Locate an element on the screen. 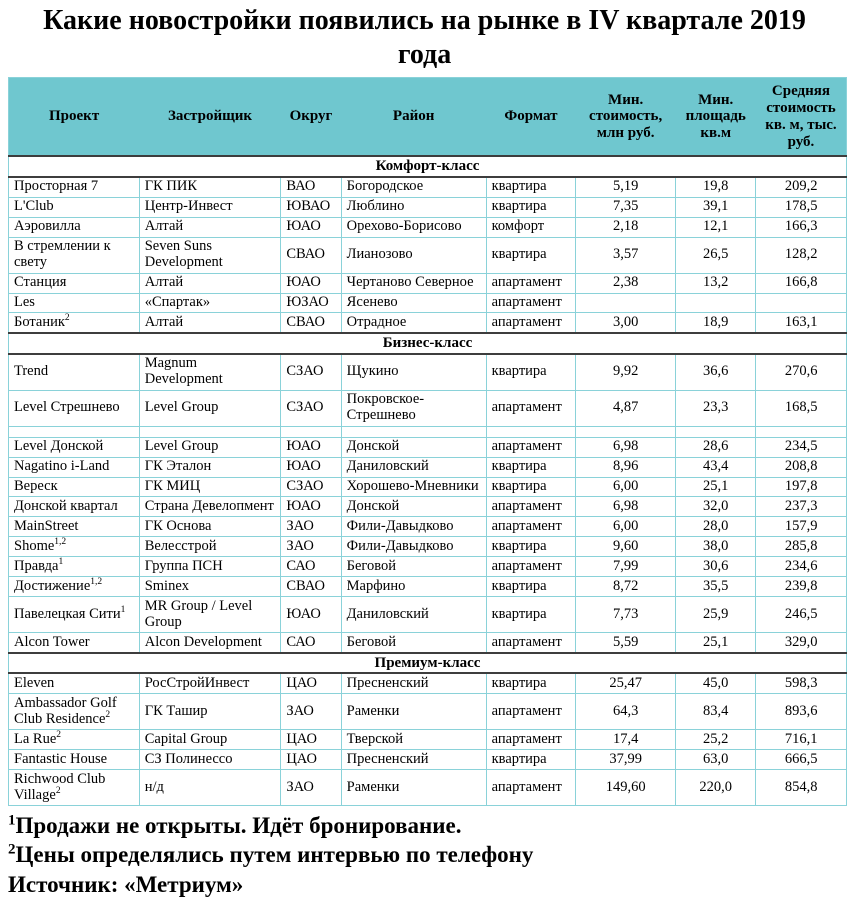 This screenshot has height=901, width=849. cell-min-price: 7,35 is located at coordinates (625, 207).